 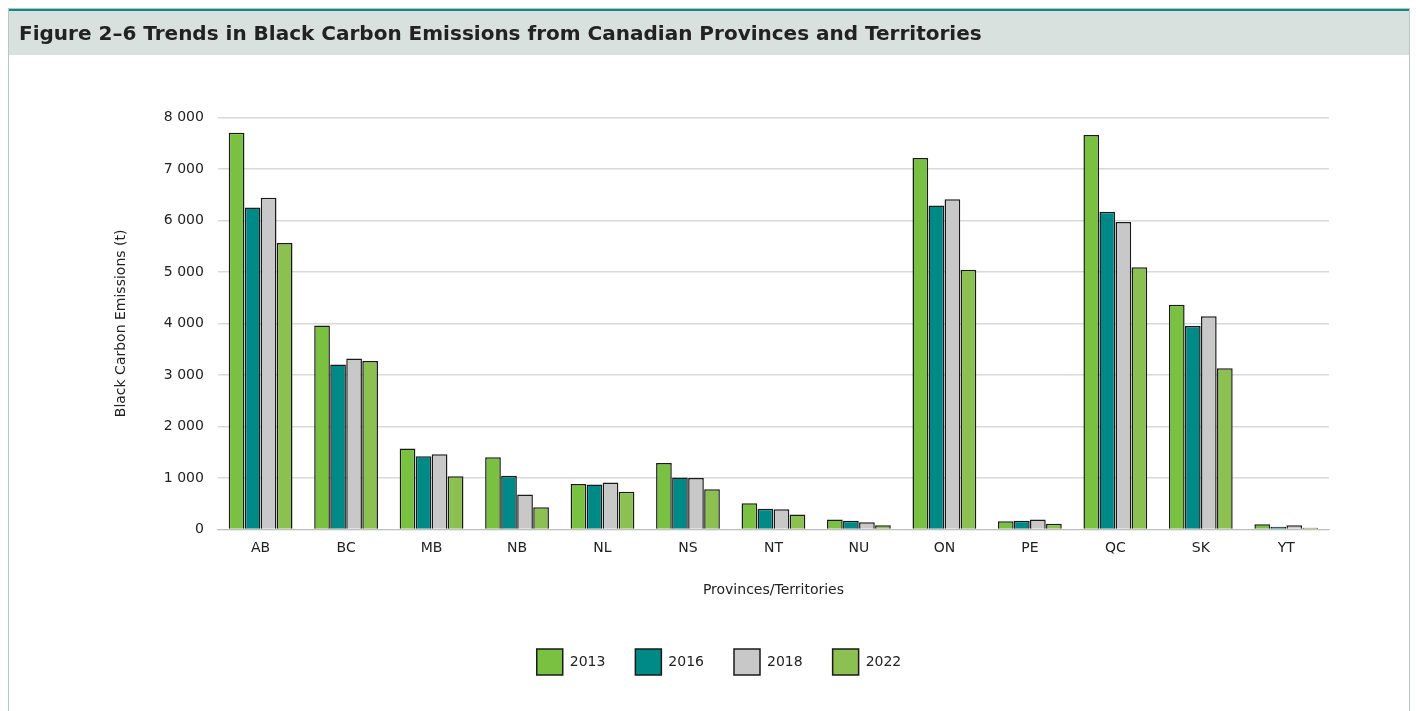 I want to click on legend-label: 2013, so click(x=587, y=660).